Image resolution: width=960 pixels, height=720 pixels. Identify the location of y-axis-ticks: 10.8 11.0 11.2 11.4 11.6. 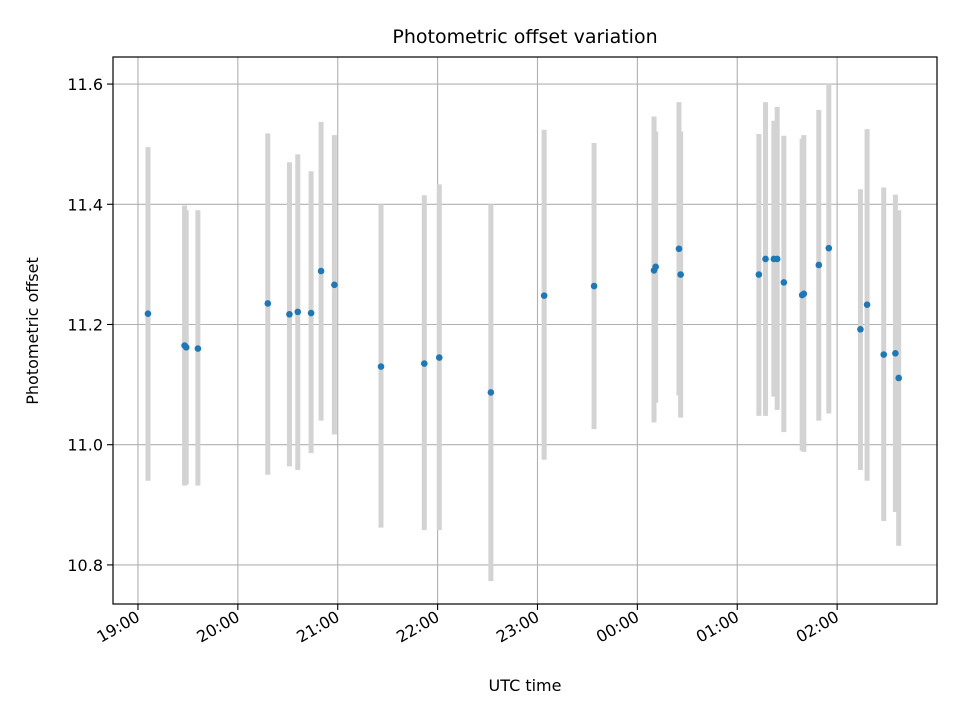
(90, 325).